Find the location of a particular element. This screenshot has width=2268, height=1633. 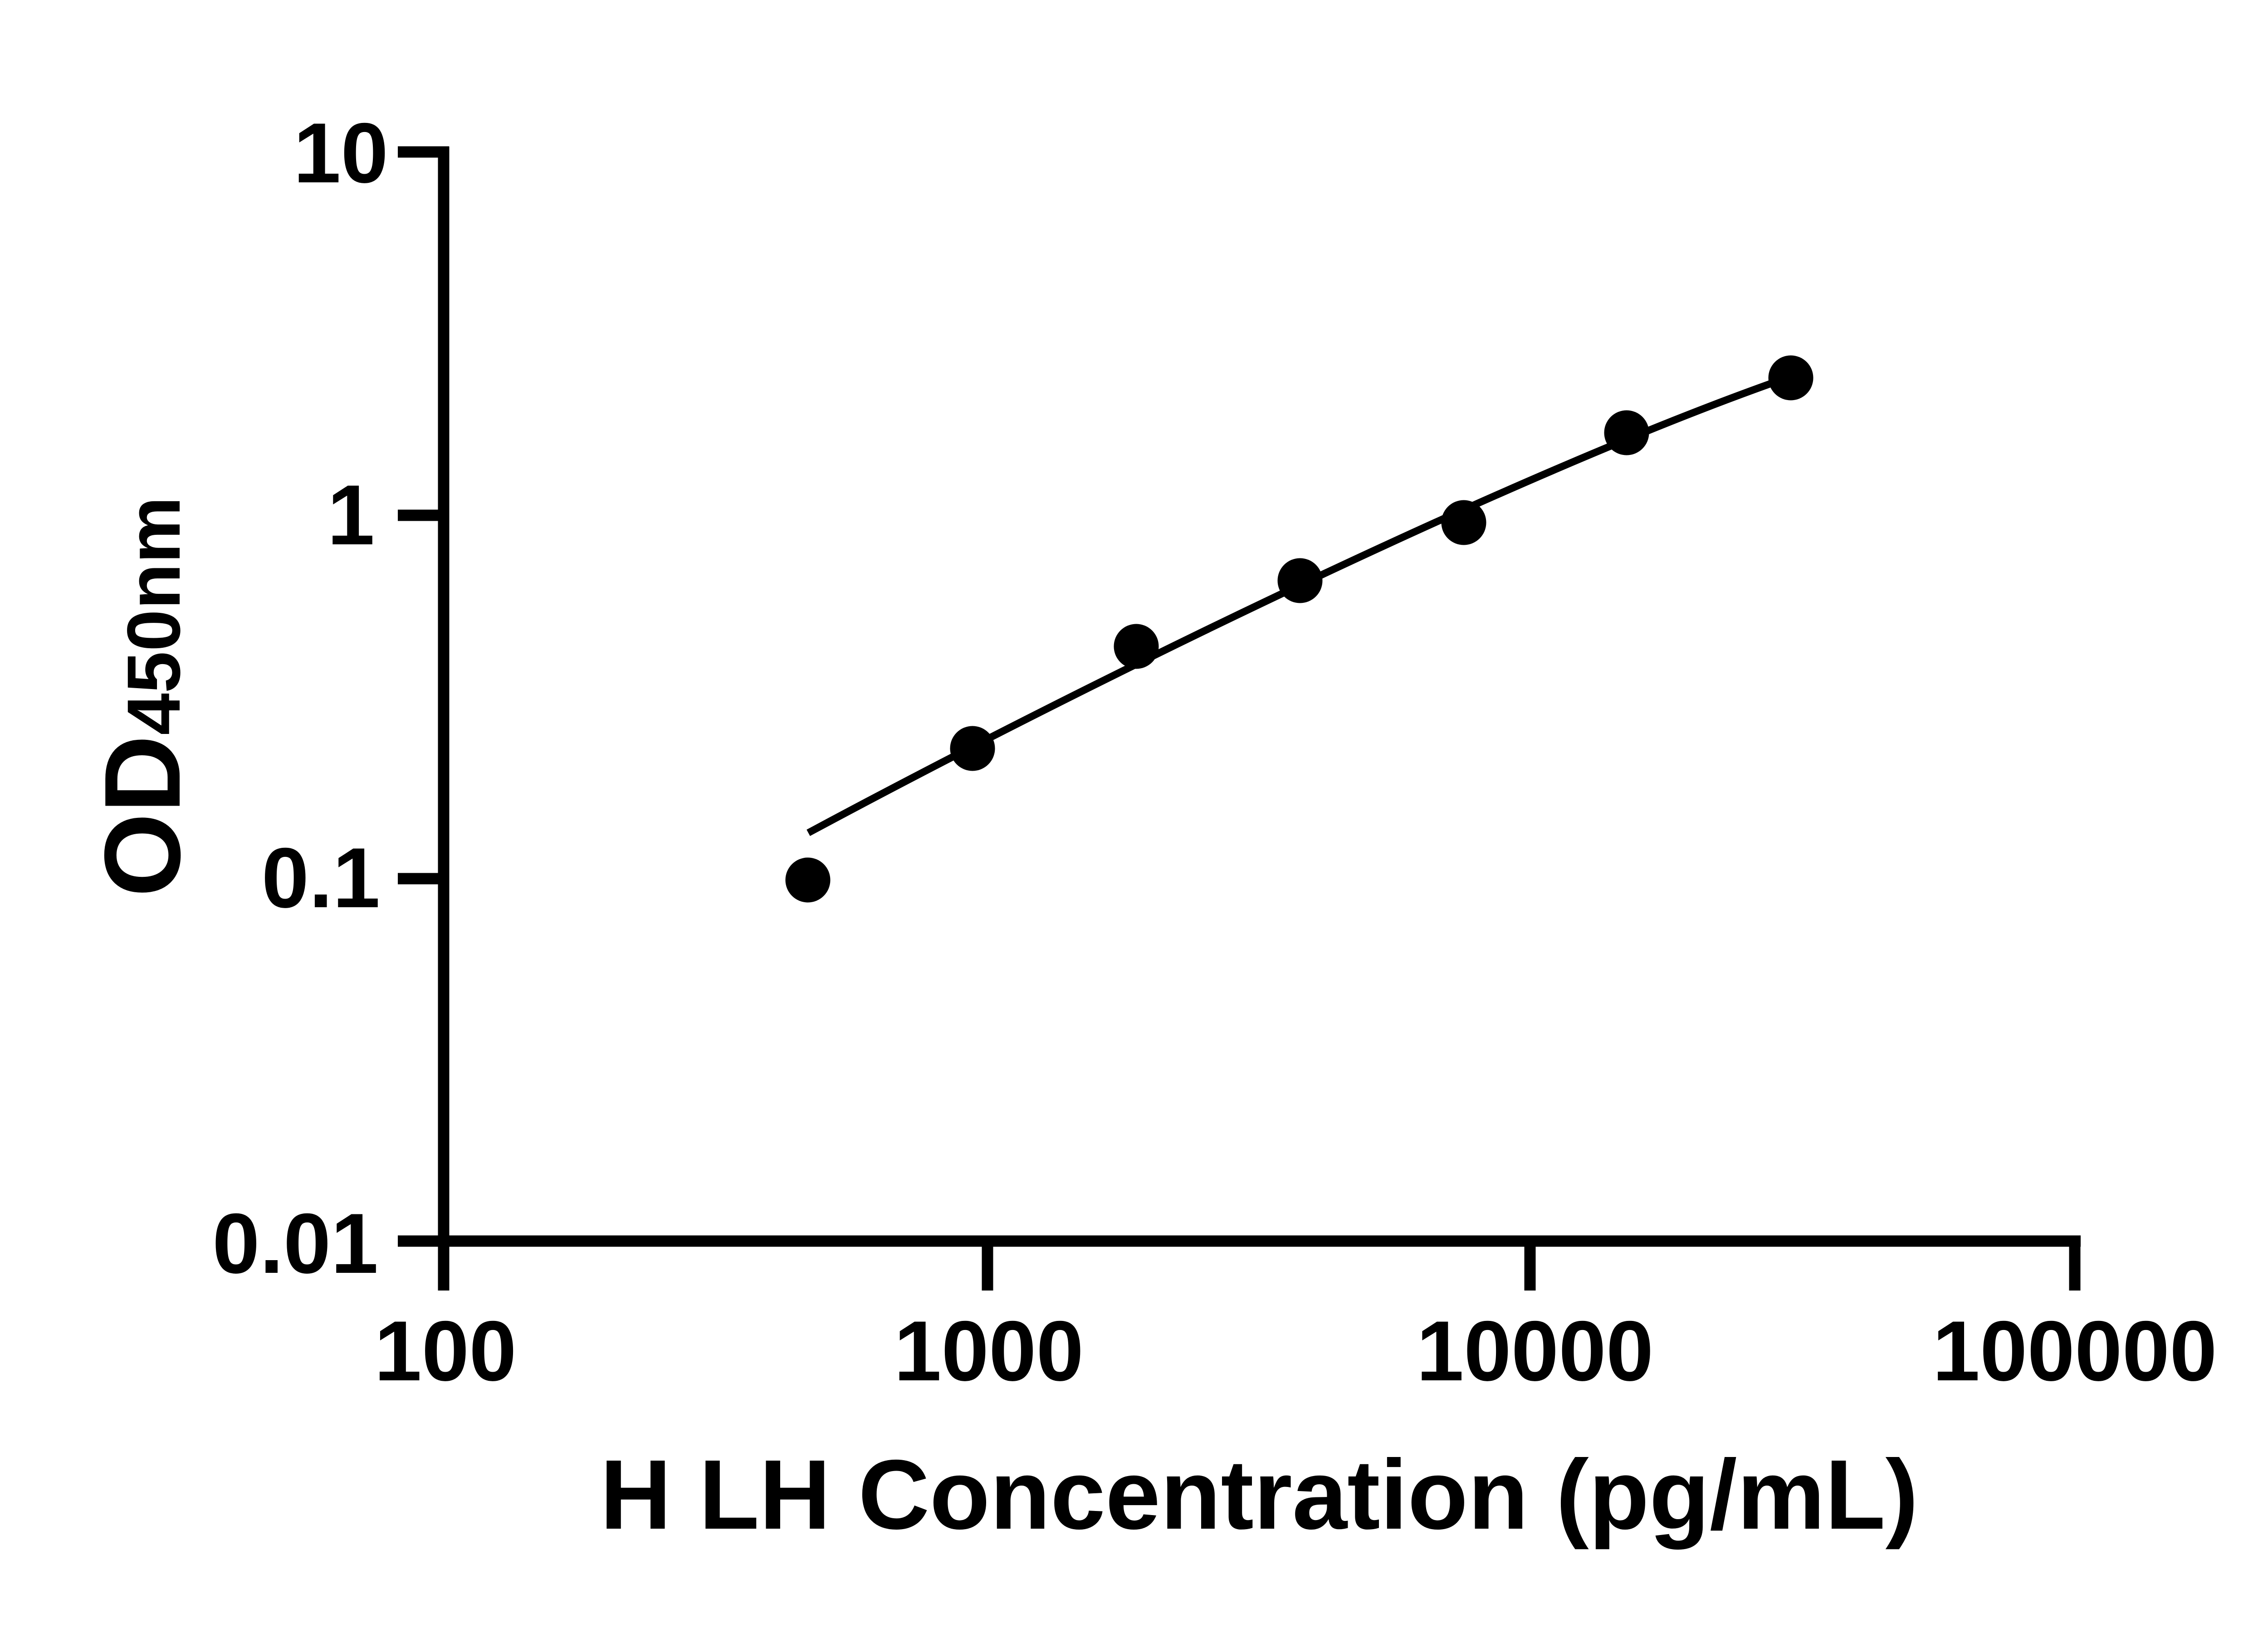

svg-text: H LH Concentration (pg/mL) is located at coordinates (1259, 1495).